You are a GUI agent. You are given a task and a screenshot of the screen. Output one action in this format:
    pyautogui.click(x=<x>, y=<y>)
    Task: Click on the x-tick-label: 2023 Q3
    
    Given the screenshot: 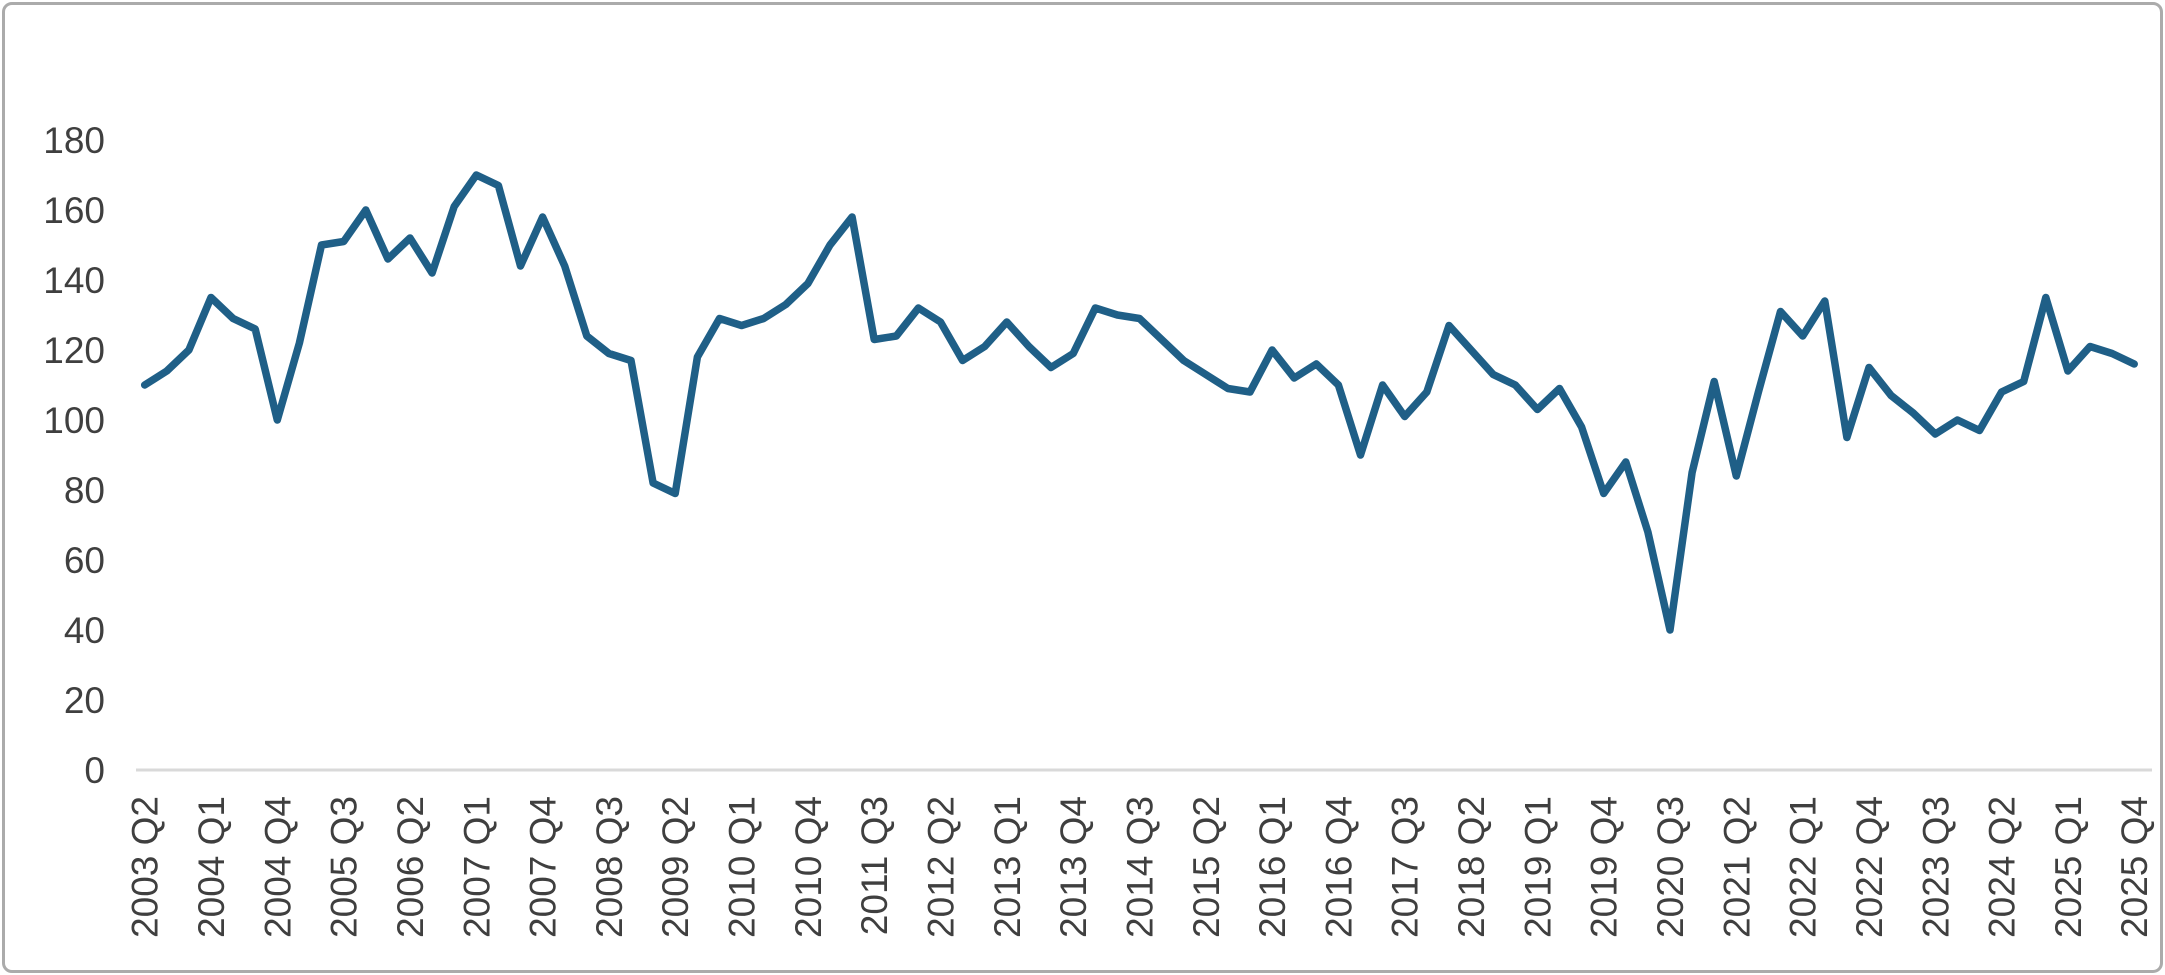 What is the action you would take?
    pyautogui.click(x=1935, y=867)
    